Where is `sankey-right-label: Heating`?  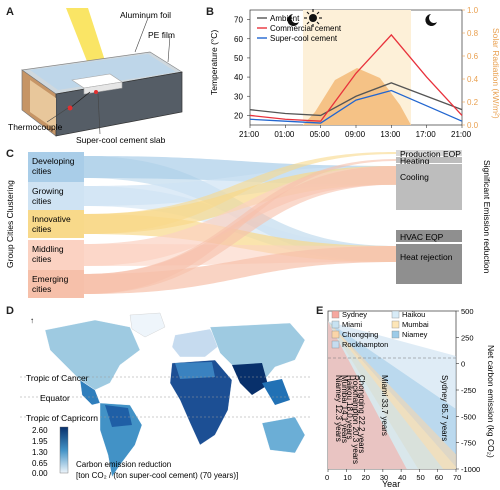
sankey-right-label: Heating is located at coordinates (415, 161).